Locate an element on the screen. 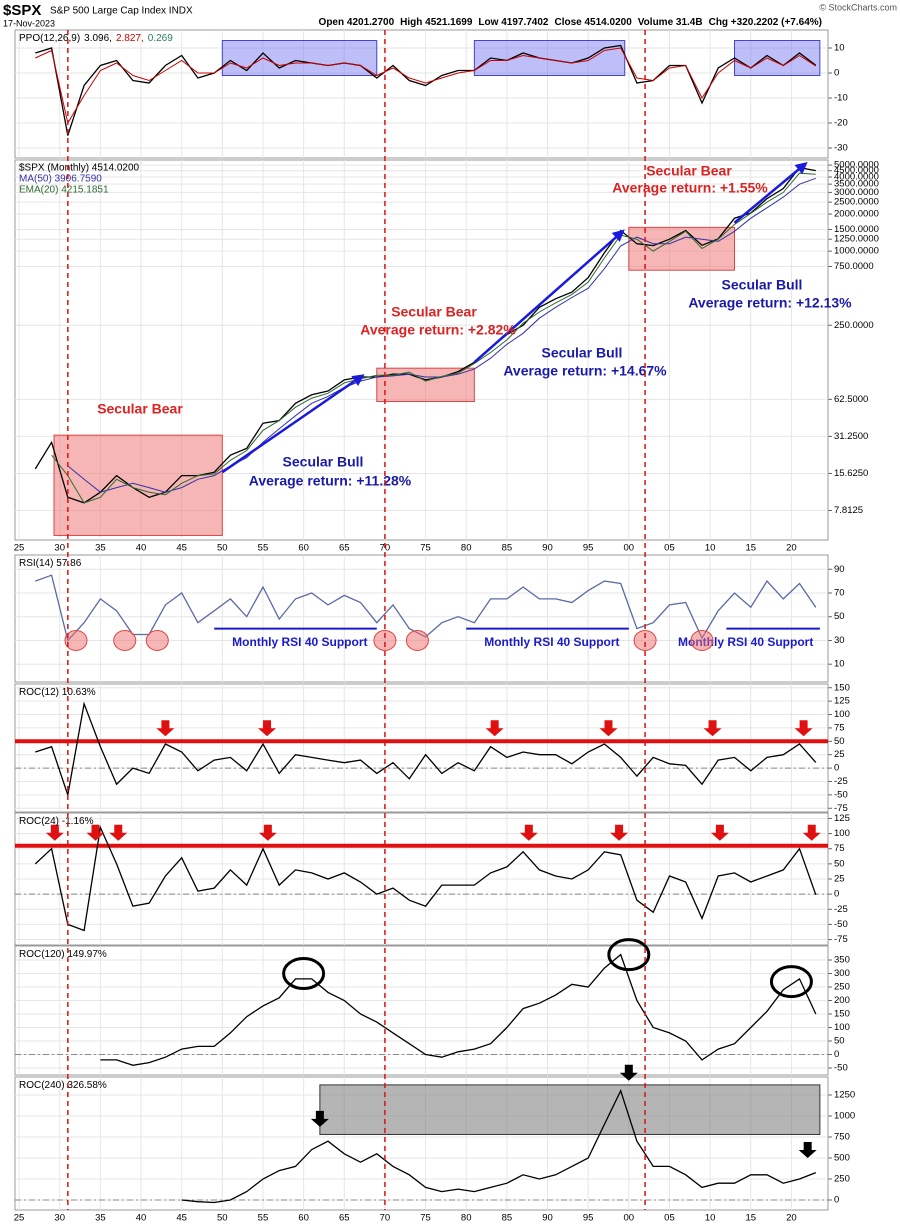  x-tick-label: 10 is located at coordinates (710, 548).